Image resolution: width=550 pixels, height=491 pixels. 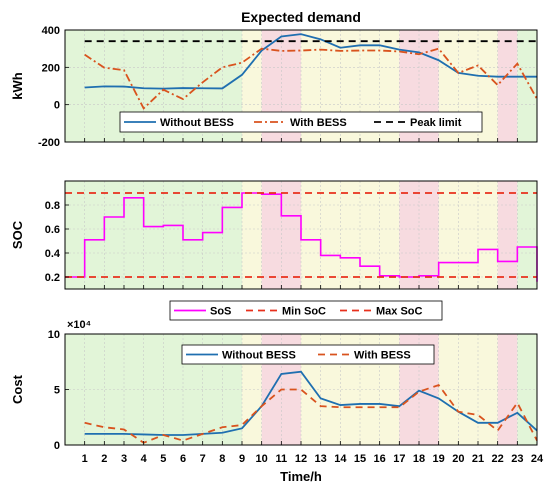 I want to click on x-tick-label: 4, so click(x=144, y=459).